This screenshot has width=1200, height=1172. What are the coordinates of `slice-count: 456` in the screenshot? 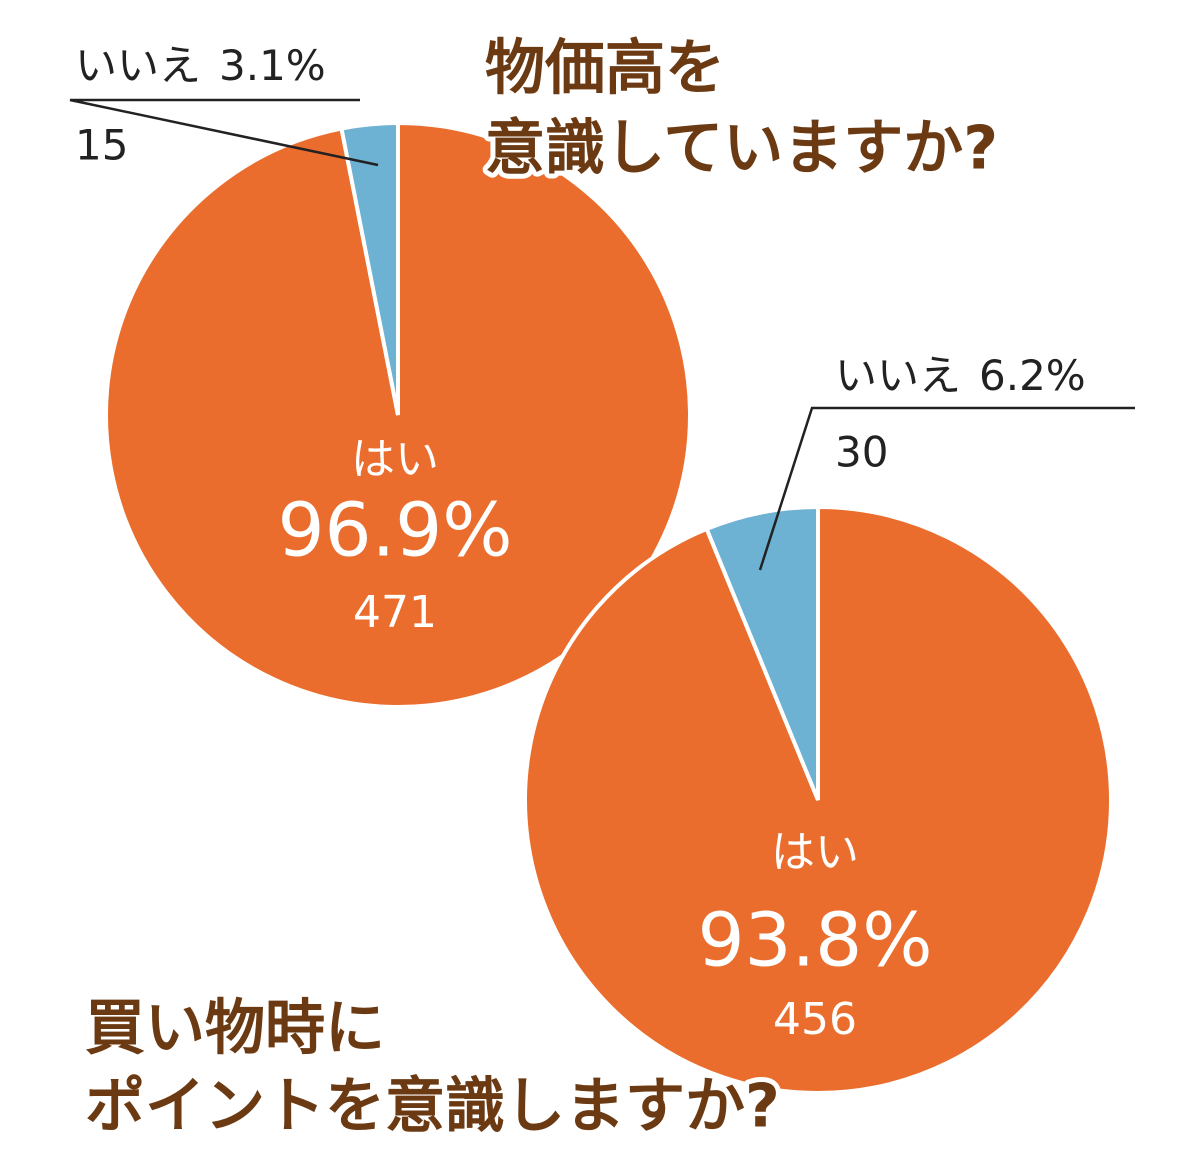 It's located at (815, 1019).